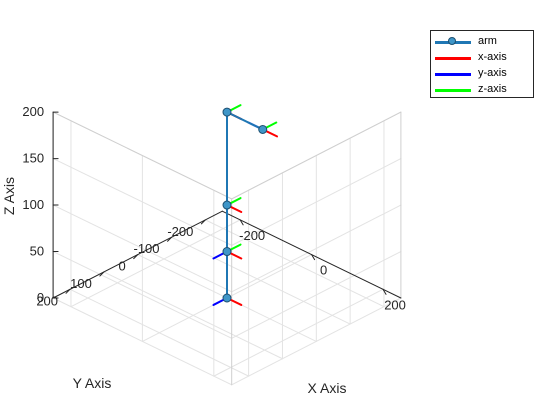  What do you see at coordinates (40, 297) in the screenshot?
I see `z-tick-label: 0` at bounding box center [40, 297].